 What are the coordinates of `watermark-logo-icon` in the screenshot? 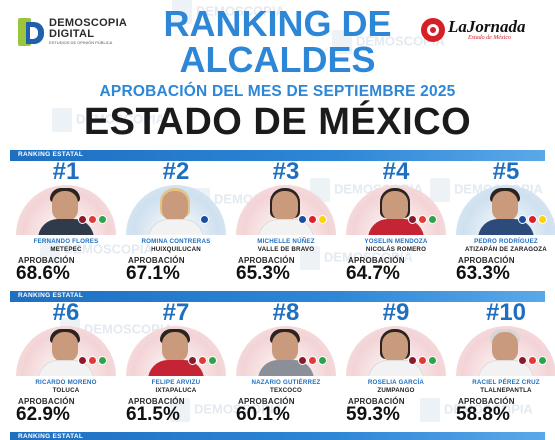 It's located at (310, 258).